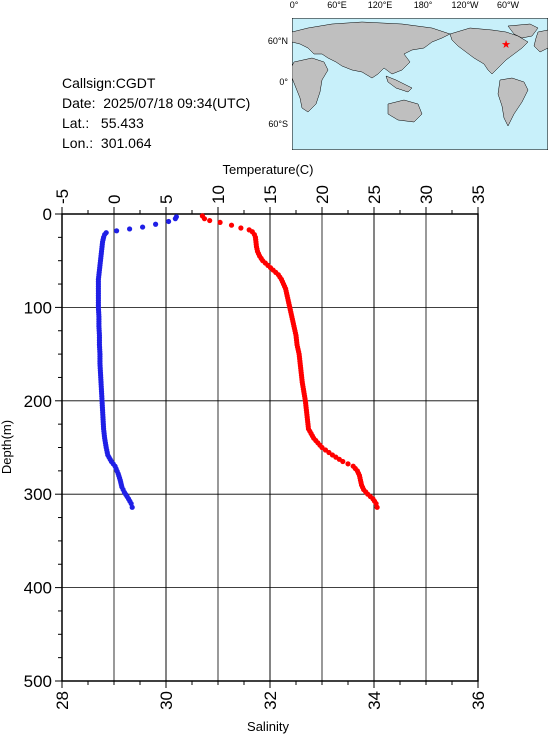  What do you see at coordinates (267, 169) in the screenshot?
I see `temperature-axis-label: Temperature(C)` at bounding box center [267, 169].